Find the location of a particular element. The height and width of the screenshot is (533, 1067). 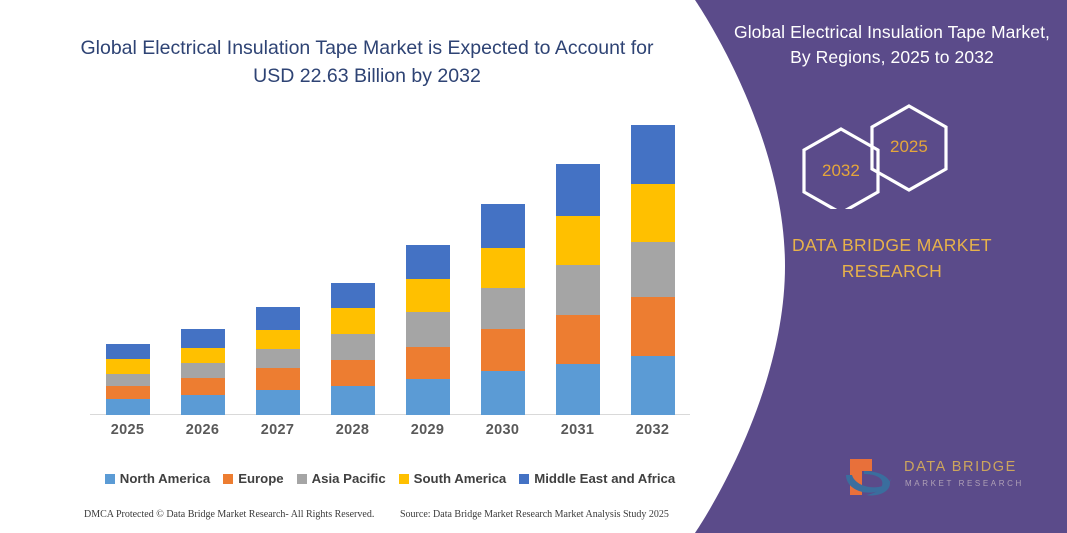

legend-item: Europe is located at coordinates (253, 478).